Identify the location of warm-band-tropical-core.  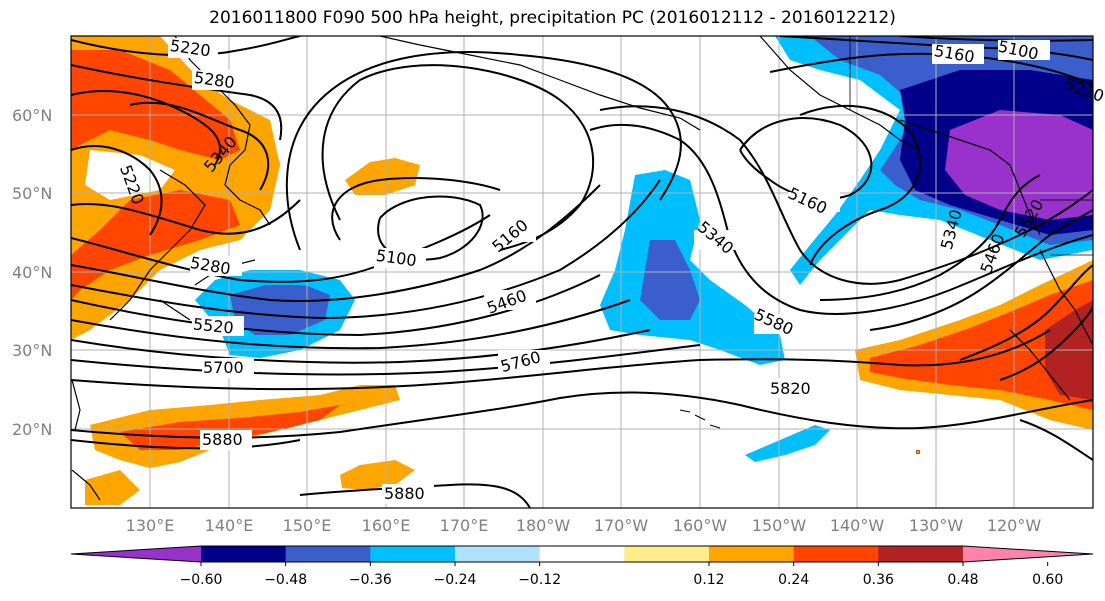
(230, 427).